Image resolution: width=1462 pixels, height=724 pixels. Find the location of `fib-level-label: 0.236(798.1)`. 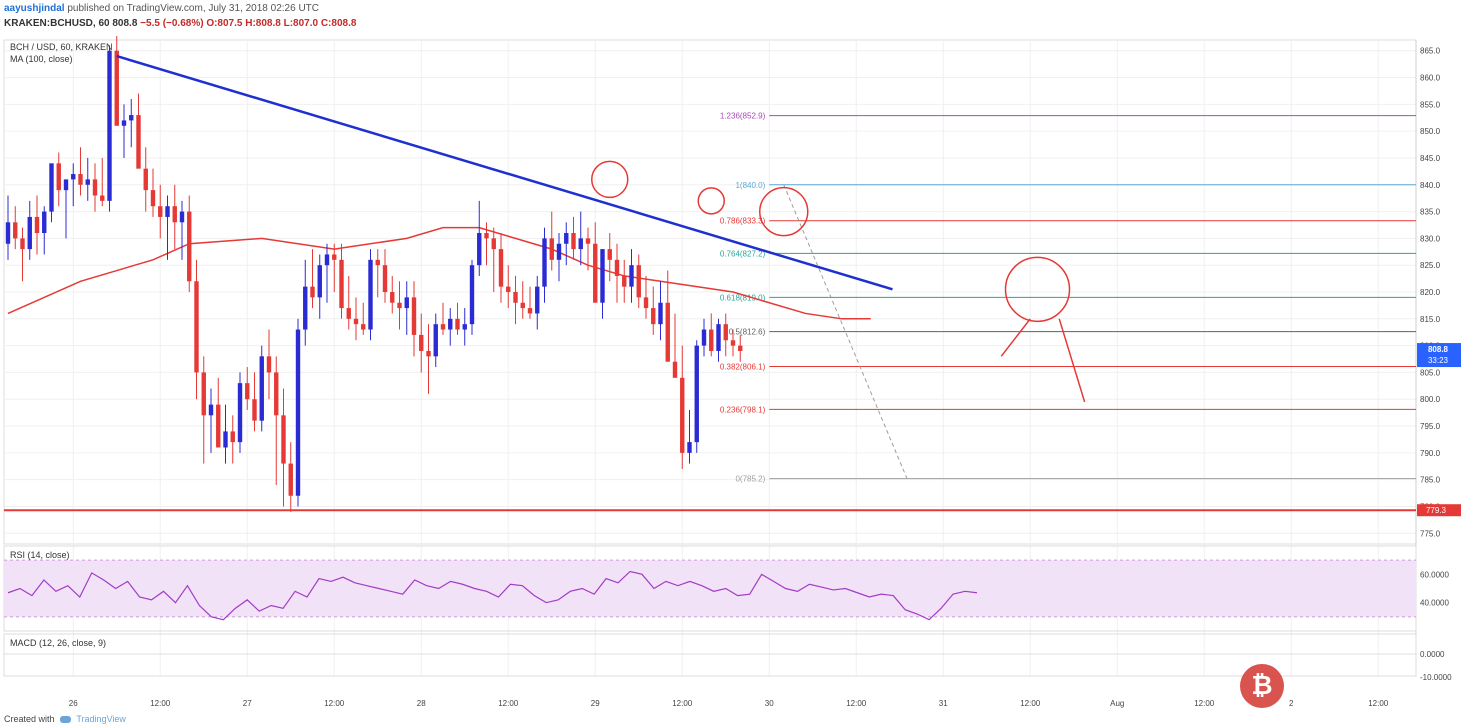

fib-level-label: 0.236(798.1) is located at coordinates (743, 409).